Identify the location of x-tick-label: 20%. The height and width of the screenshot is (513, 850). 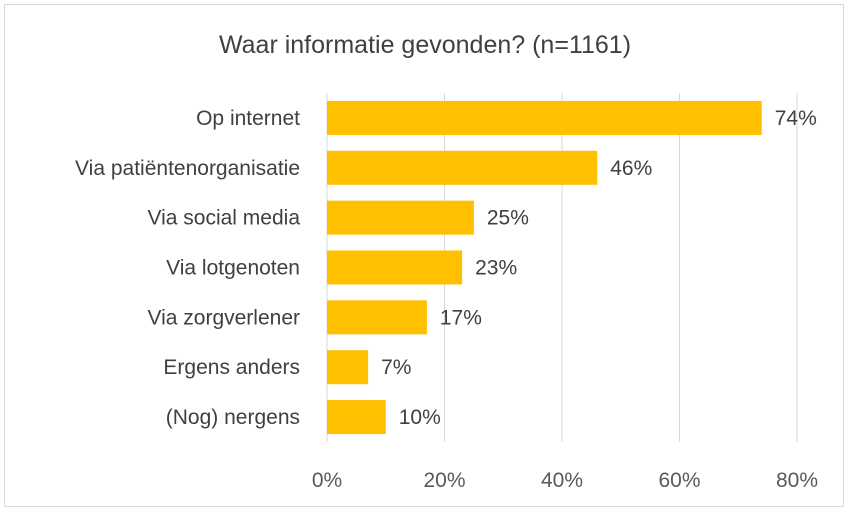
(444, 480).